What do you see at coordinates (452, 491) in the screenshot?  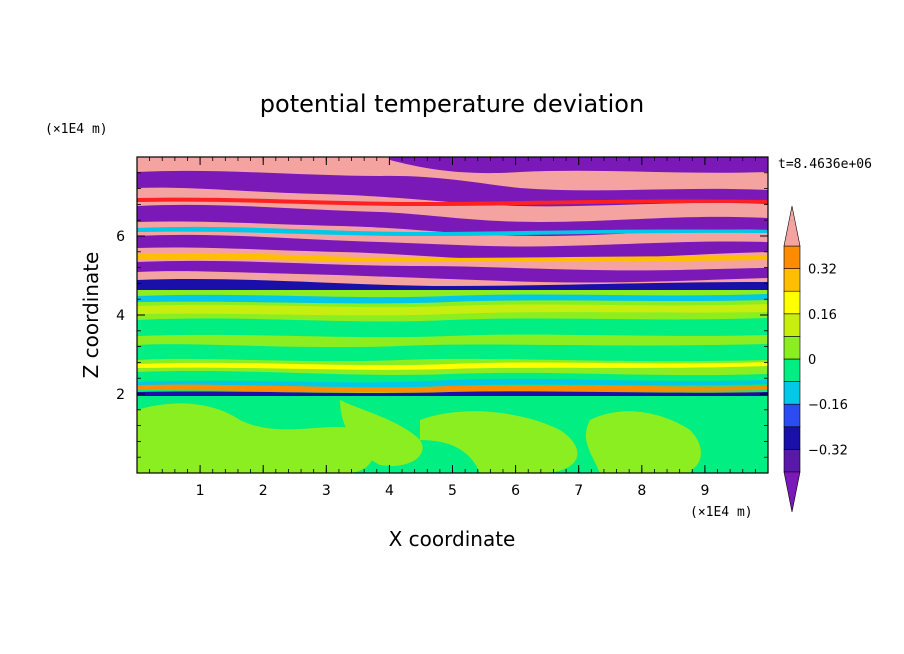 I see `x-tick-label: 5` at bounding box center [452, 491].